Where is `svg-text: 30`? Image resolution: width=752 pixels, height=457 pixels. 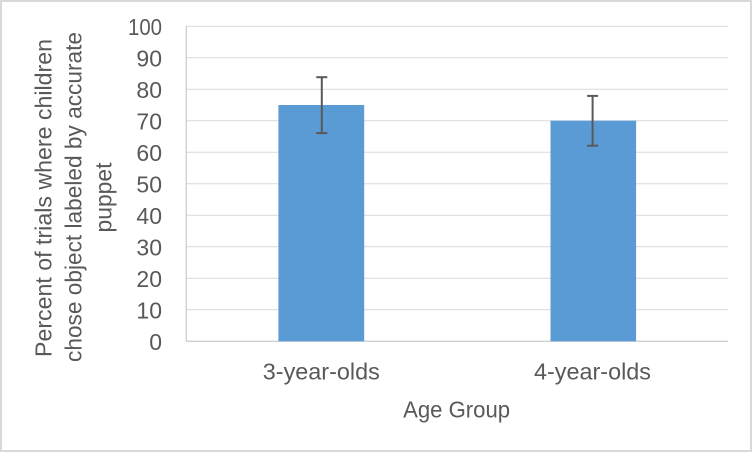
svg-text: 30 is located at coordinates (149, 248).